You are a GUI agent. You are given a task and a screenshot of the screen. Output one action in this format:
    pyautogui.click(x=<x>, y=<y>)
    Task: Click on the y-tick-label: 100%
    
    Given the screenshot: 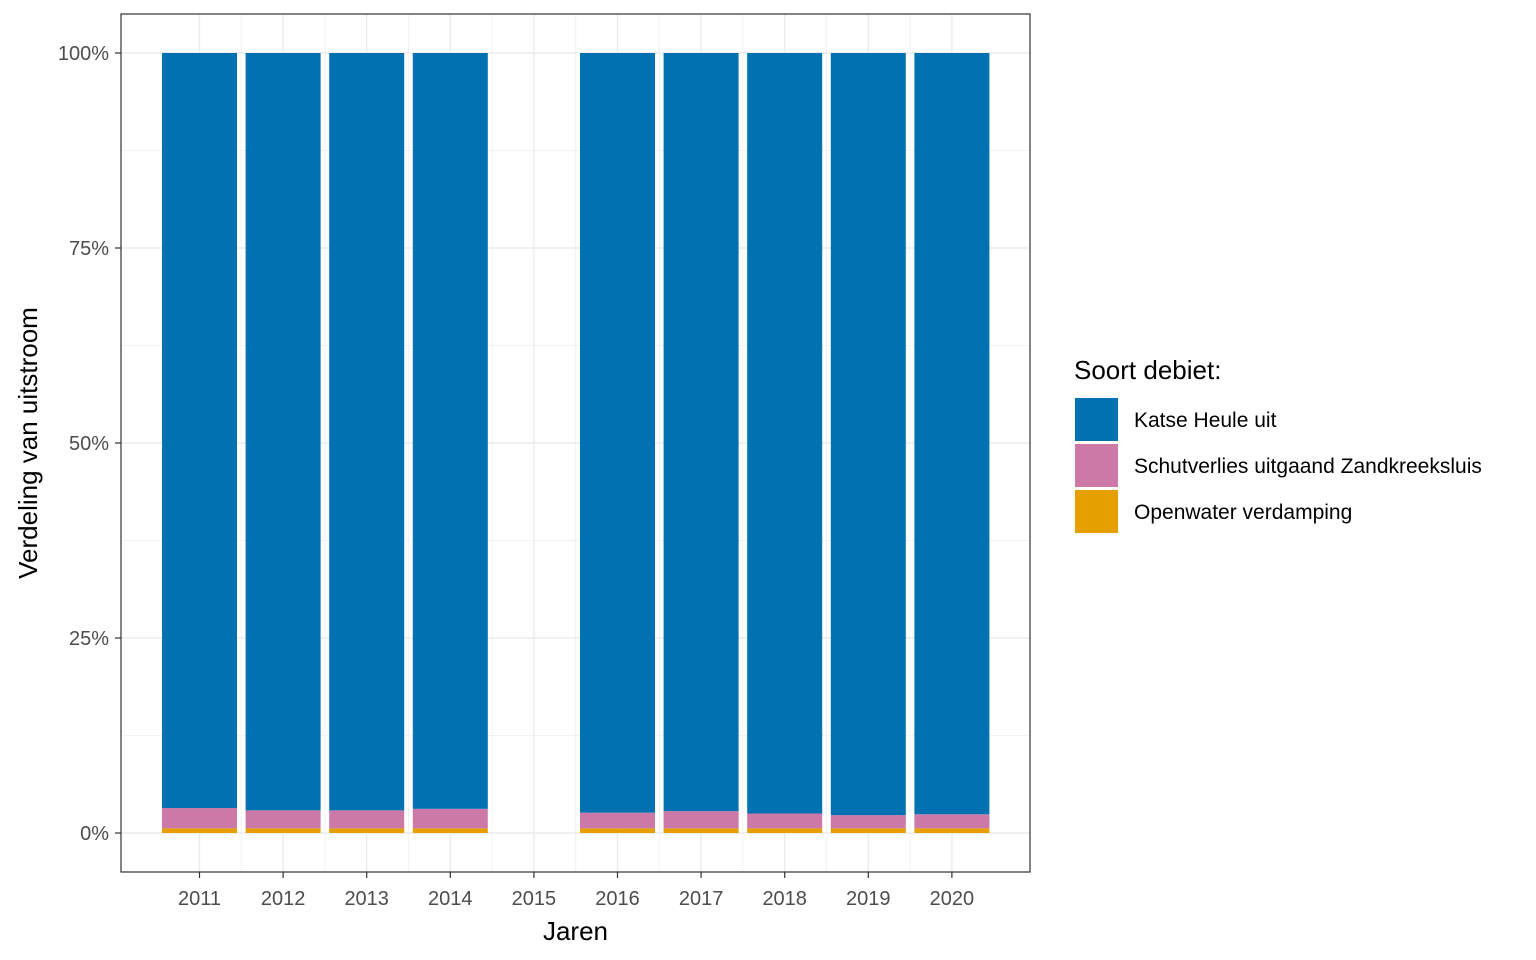 What is the action you would take?
    pyautogui.click(x=83, y=54)
    